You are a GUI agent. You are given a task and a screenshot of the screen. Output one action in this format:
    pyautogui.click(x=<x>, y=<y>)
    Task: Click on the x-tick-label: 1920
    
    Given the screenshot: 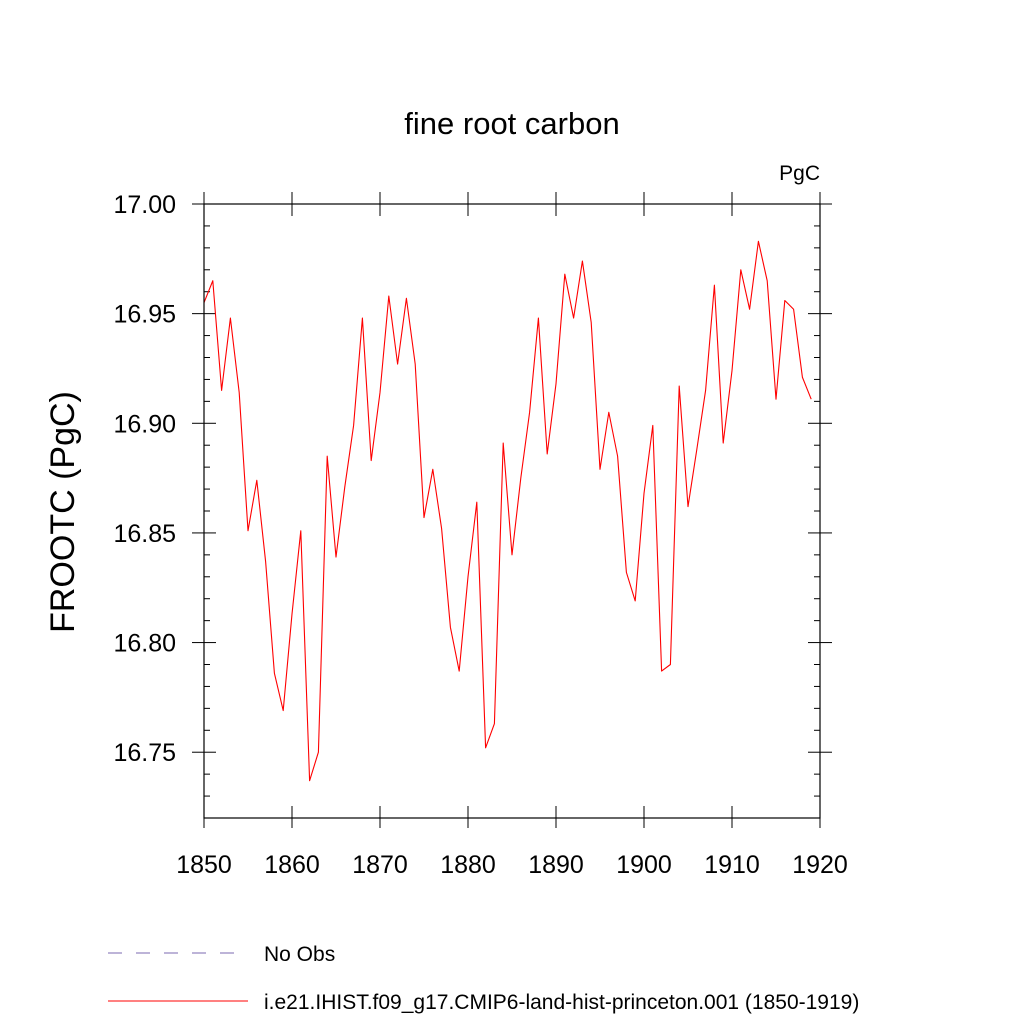 What is the action you would take?
    pyautogui.click(x=820, y=865)
    